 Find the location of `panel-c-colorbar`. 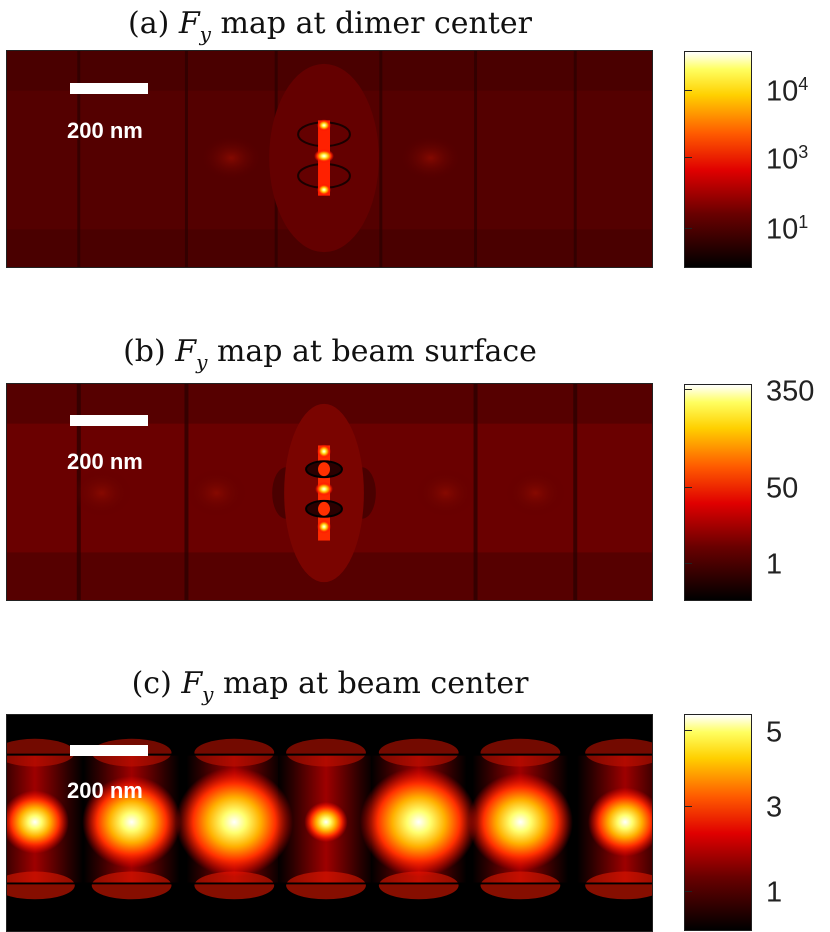

panel-c-colorbar is located at coordinates (718, 822).